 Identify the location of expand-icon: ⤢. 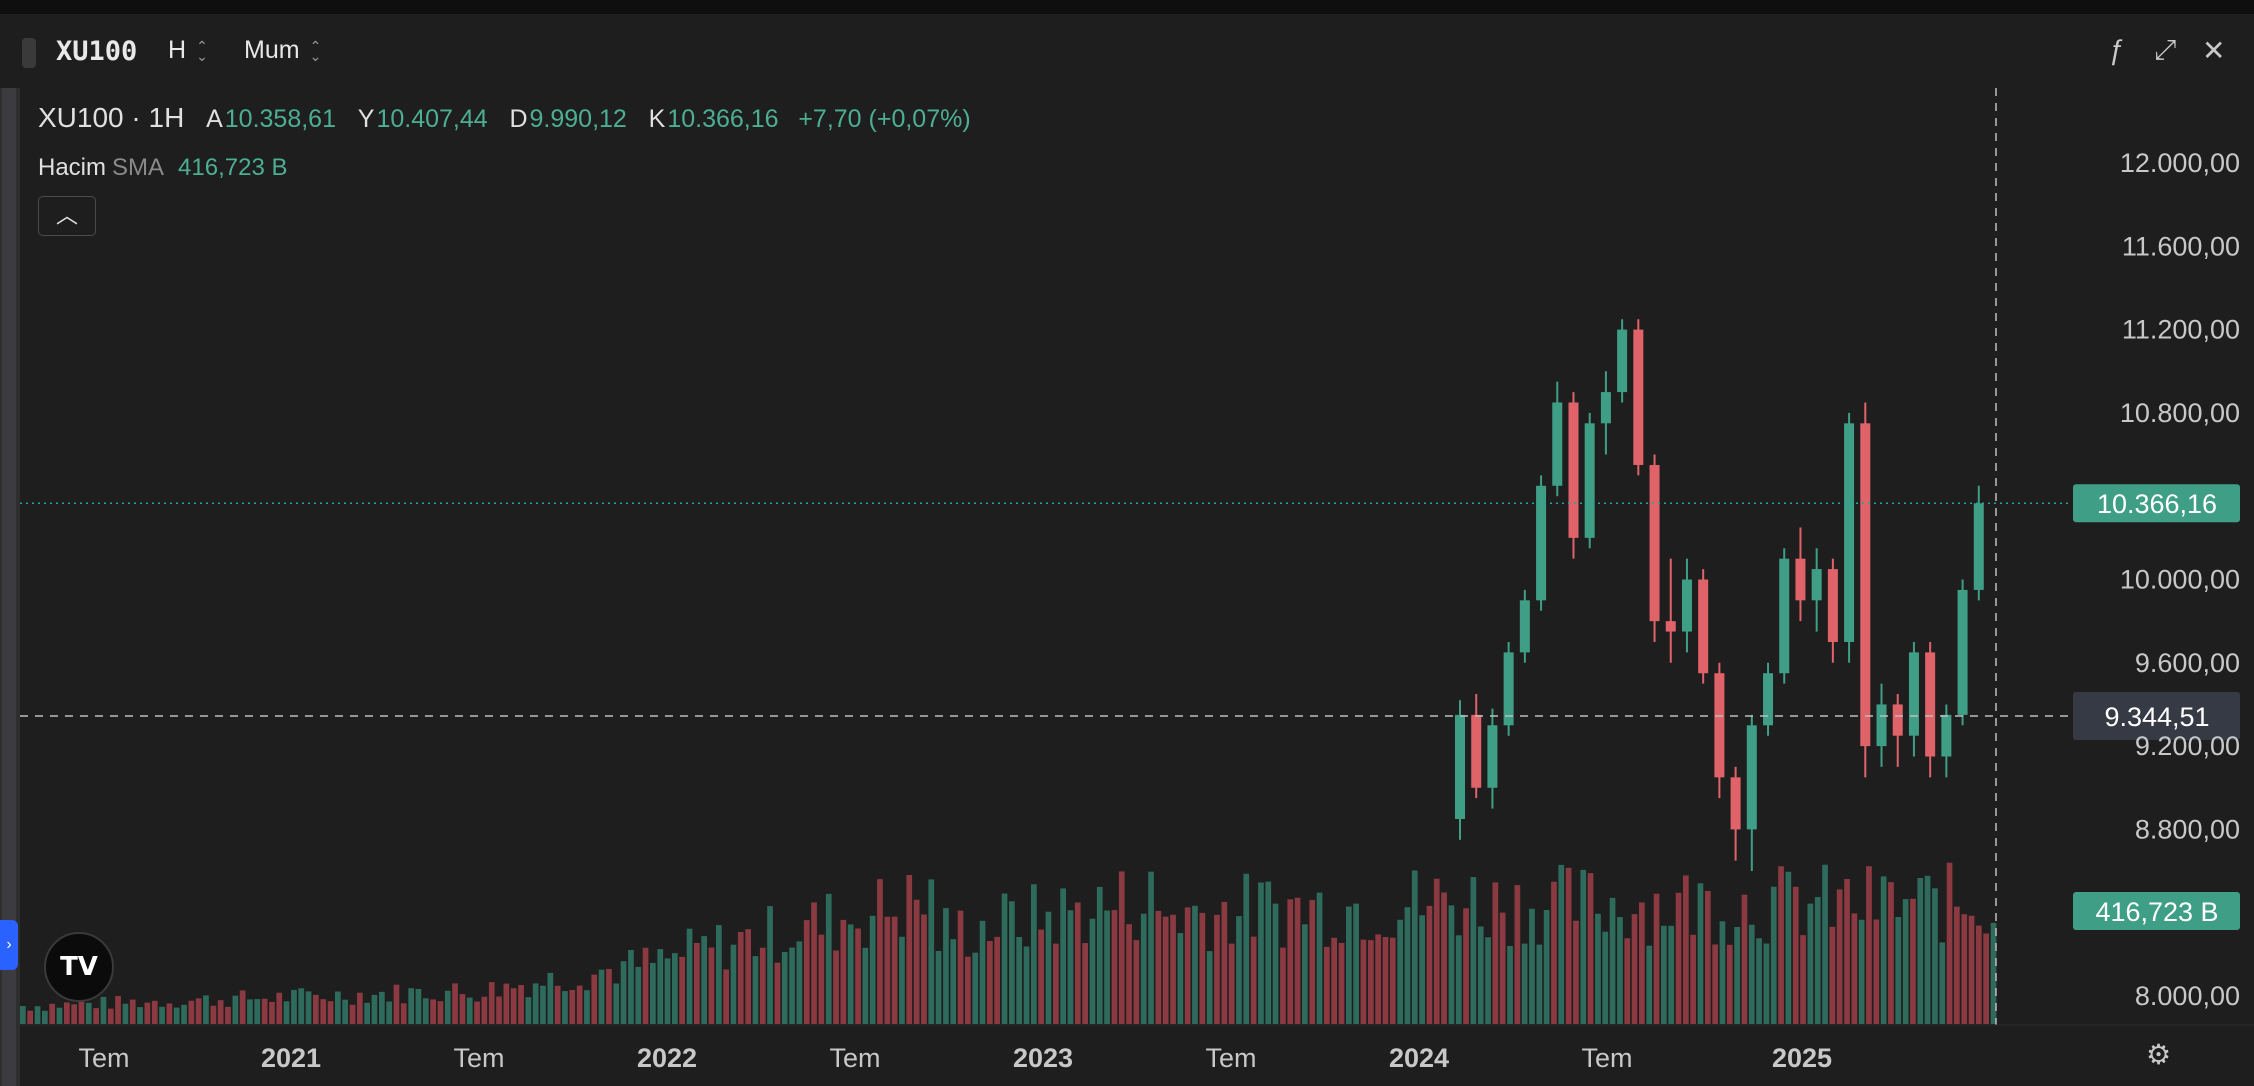
(2165, 49).